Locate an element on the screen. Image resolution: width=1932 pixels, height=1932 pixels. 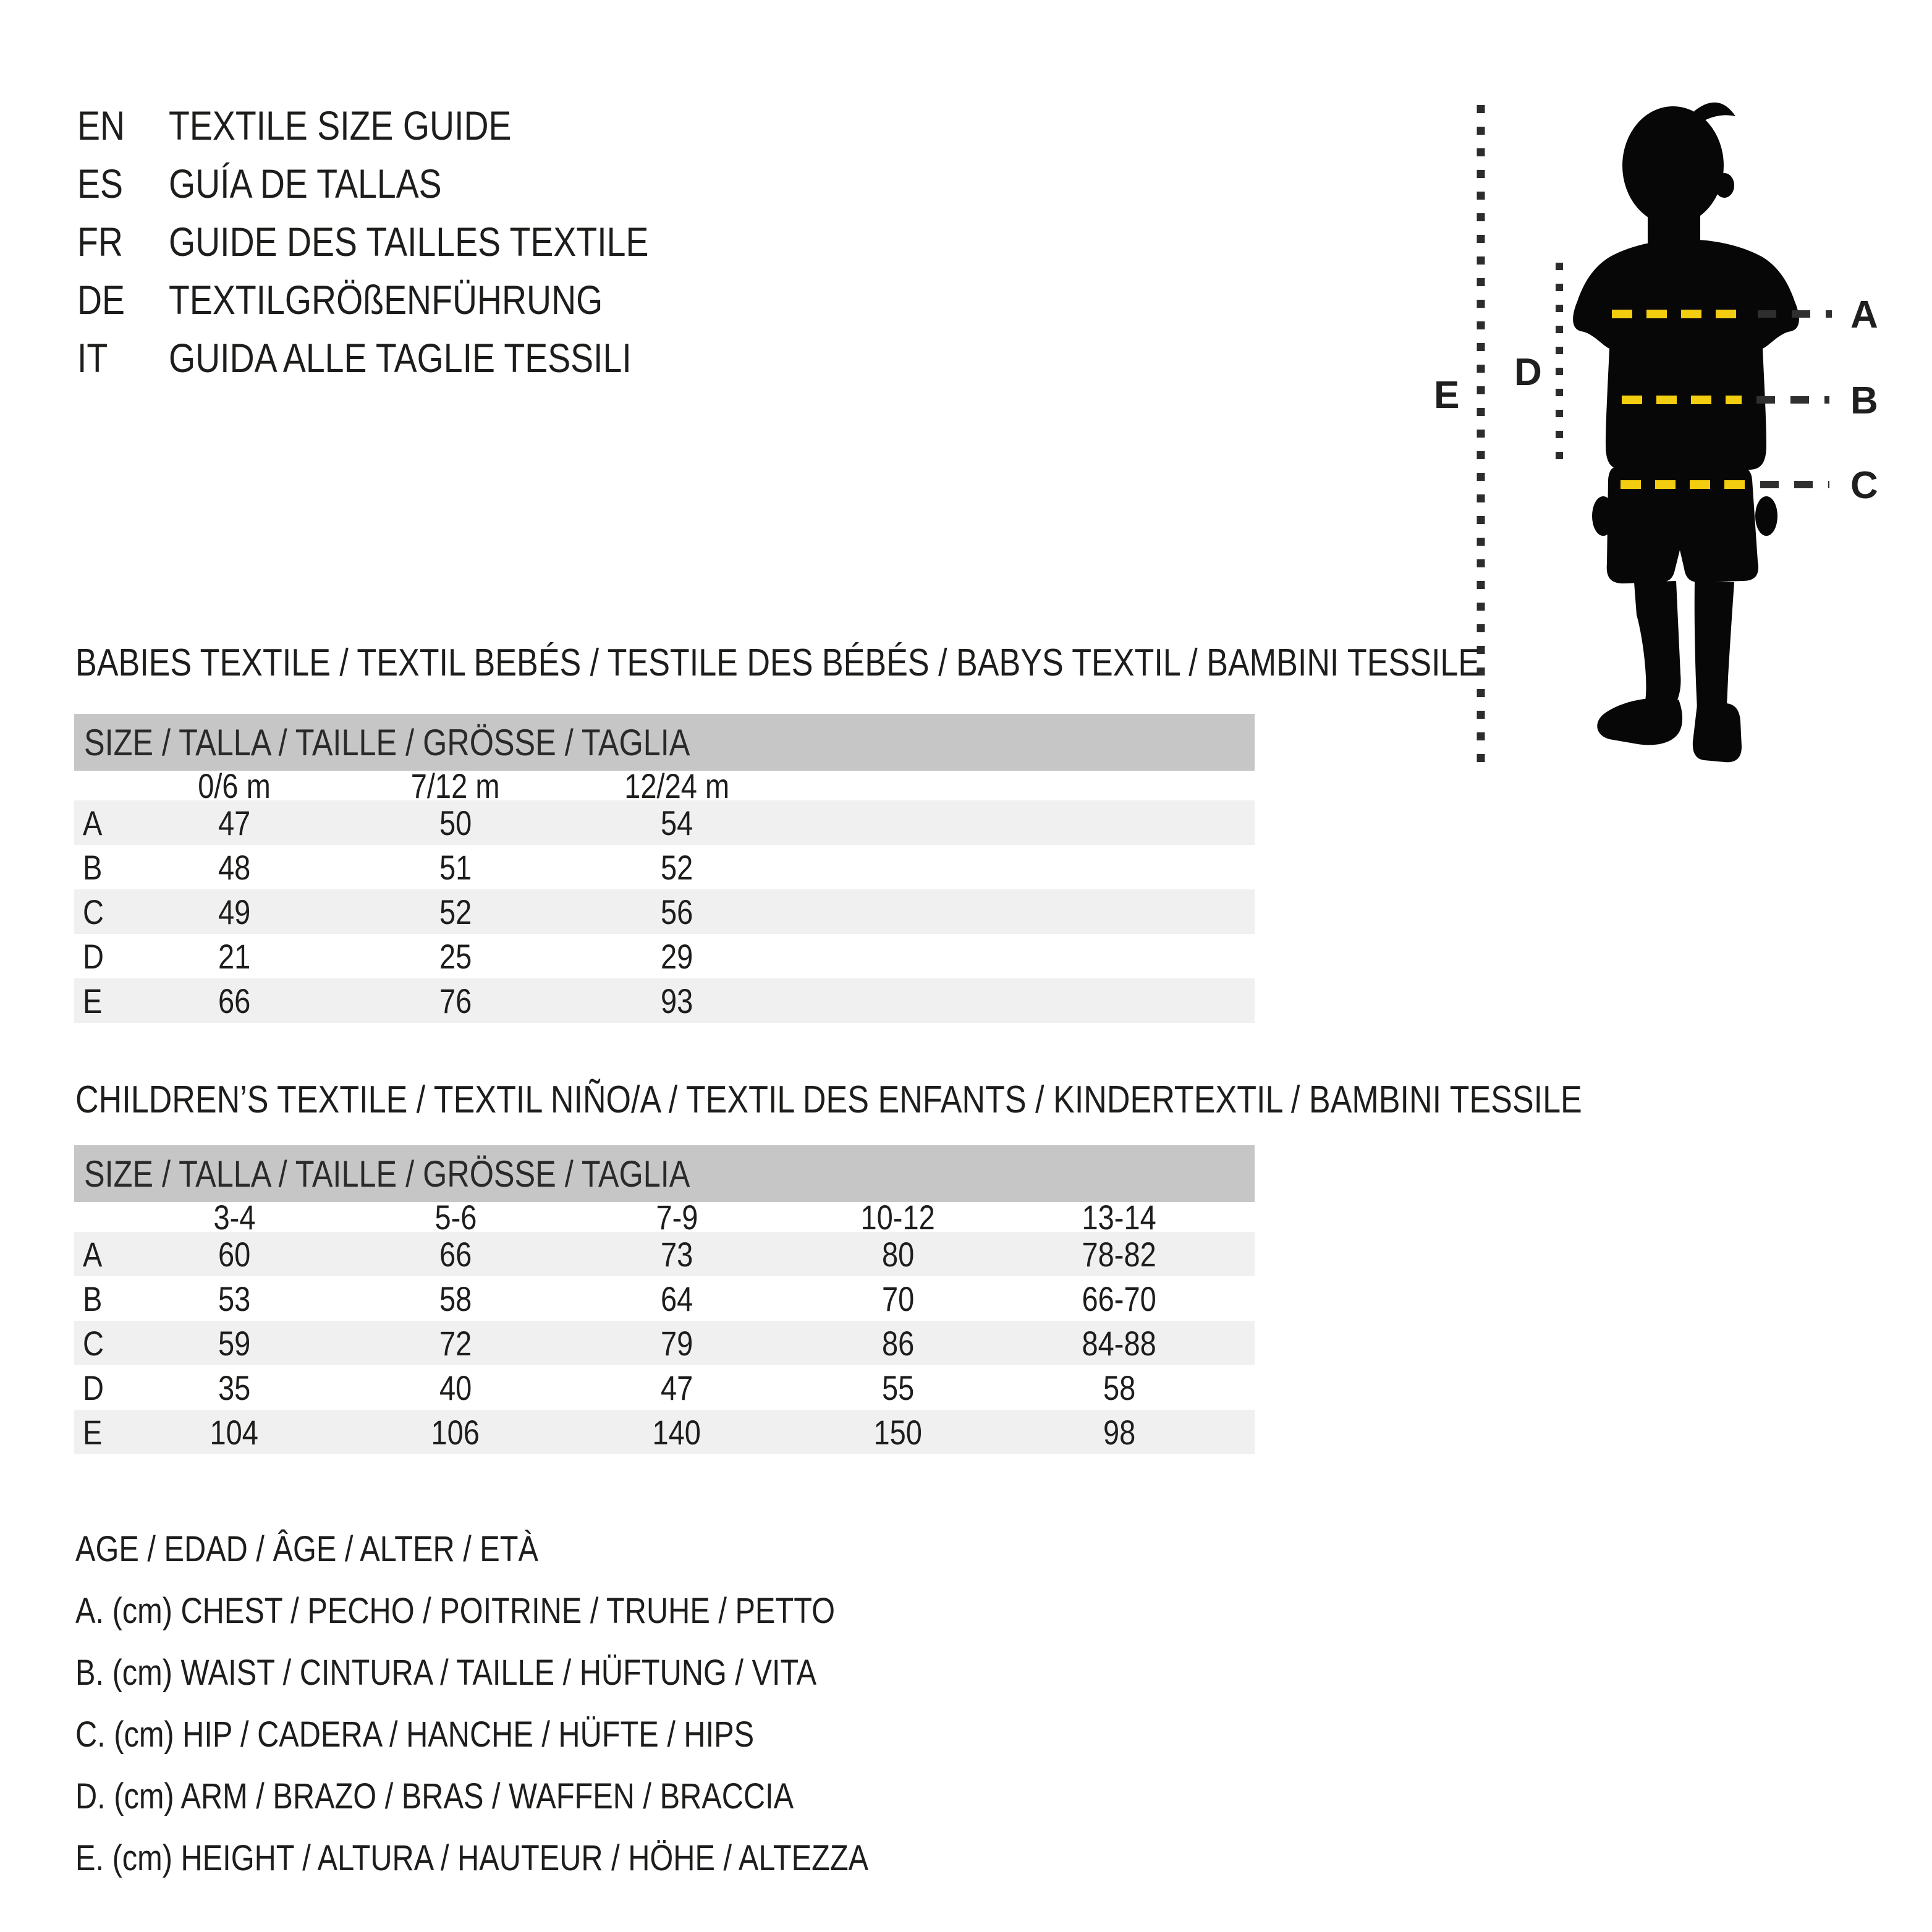
size-cell: 78-82 is located at coordinates (1119, 1254).